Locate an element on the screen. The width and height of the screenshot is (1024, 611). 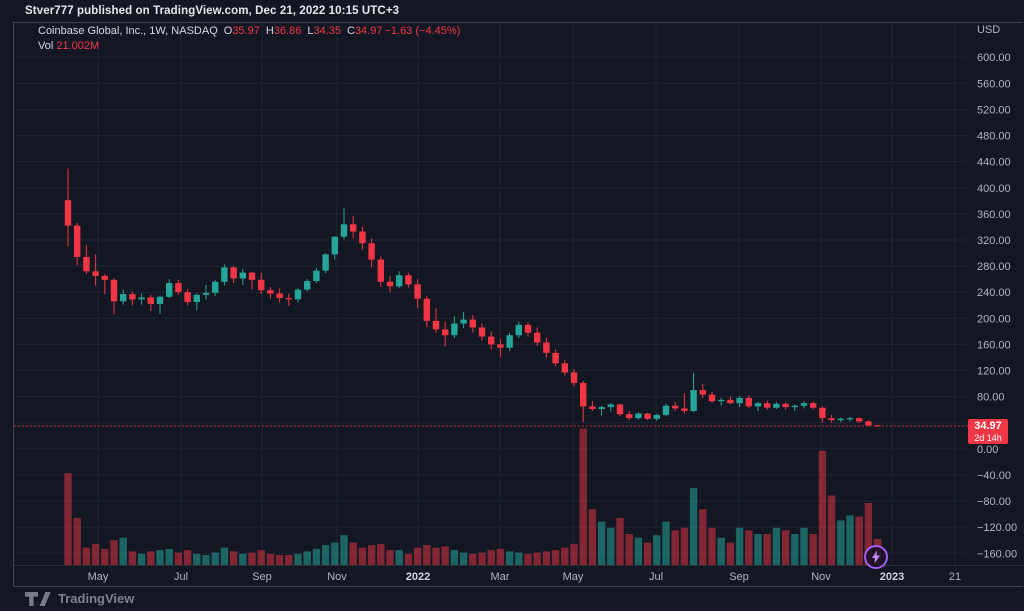
price-tick-label: 280.00 is located at coordinates (994, 267).